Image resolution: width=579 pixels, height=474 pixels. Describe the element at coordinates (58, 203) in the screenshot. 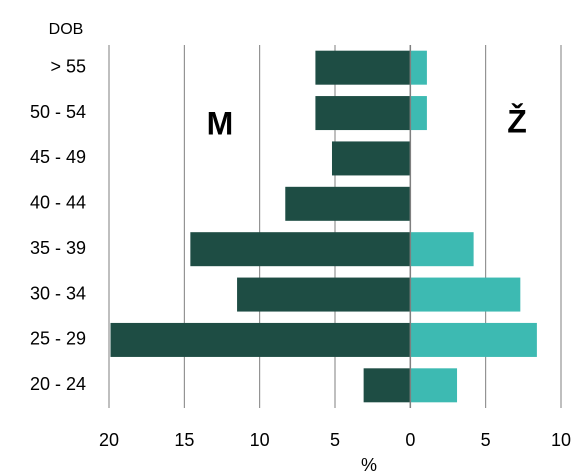

I see `y-tick-label: 40 - 44` at that location.